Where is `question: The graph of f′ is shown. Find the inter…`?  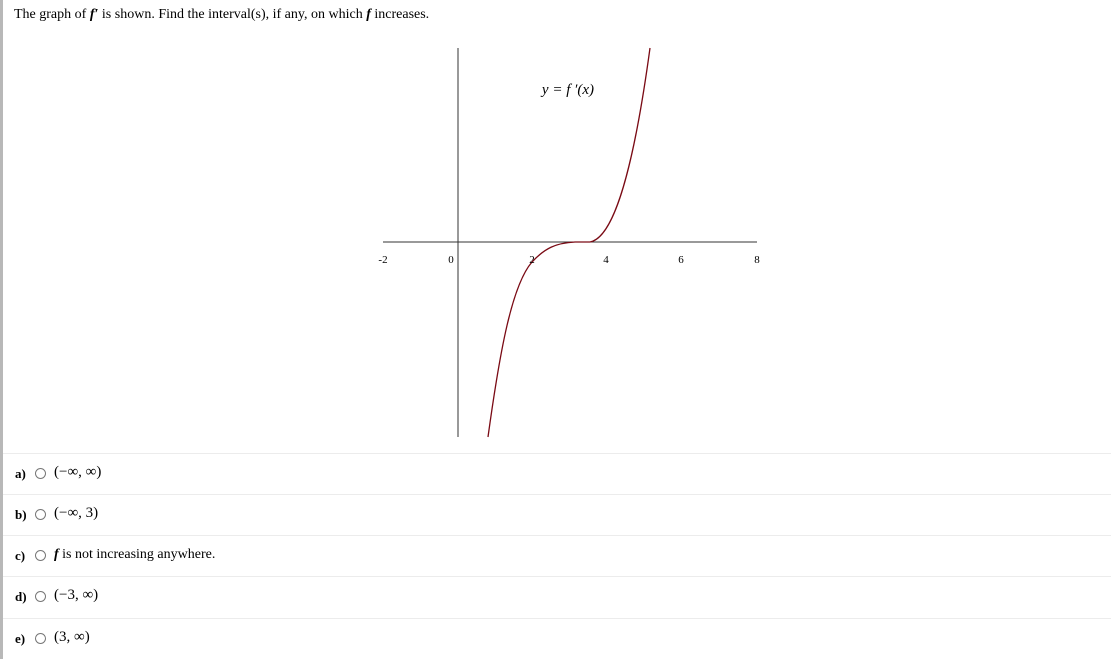
question: The graph of f′ is shown. Find the inter… is located at coordinates (221, 15).